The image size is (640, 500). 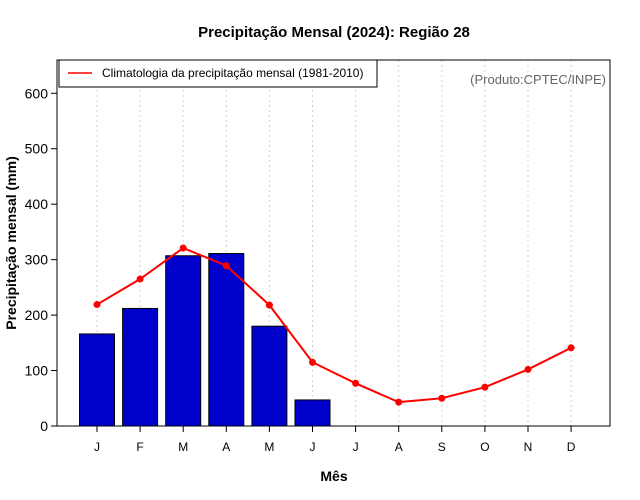 I want to click on x-tick-label-0: J, so click(x=97, y=447).